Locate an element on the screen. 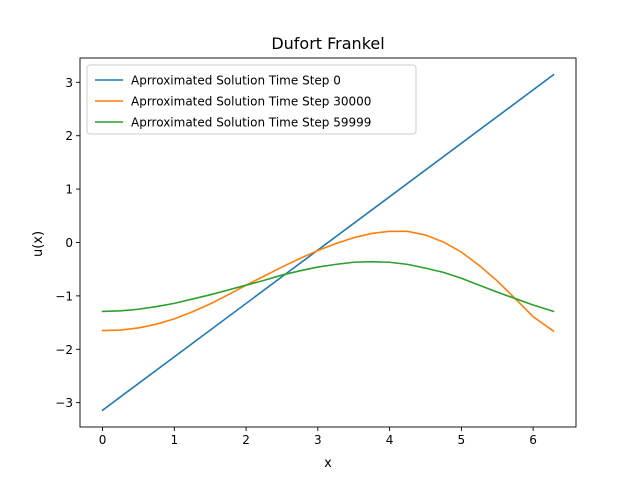  y-tick-label: 1 is located at coordinates (69, 190).